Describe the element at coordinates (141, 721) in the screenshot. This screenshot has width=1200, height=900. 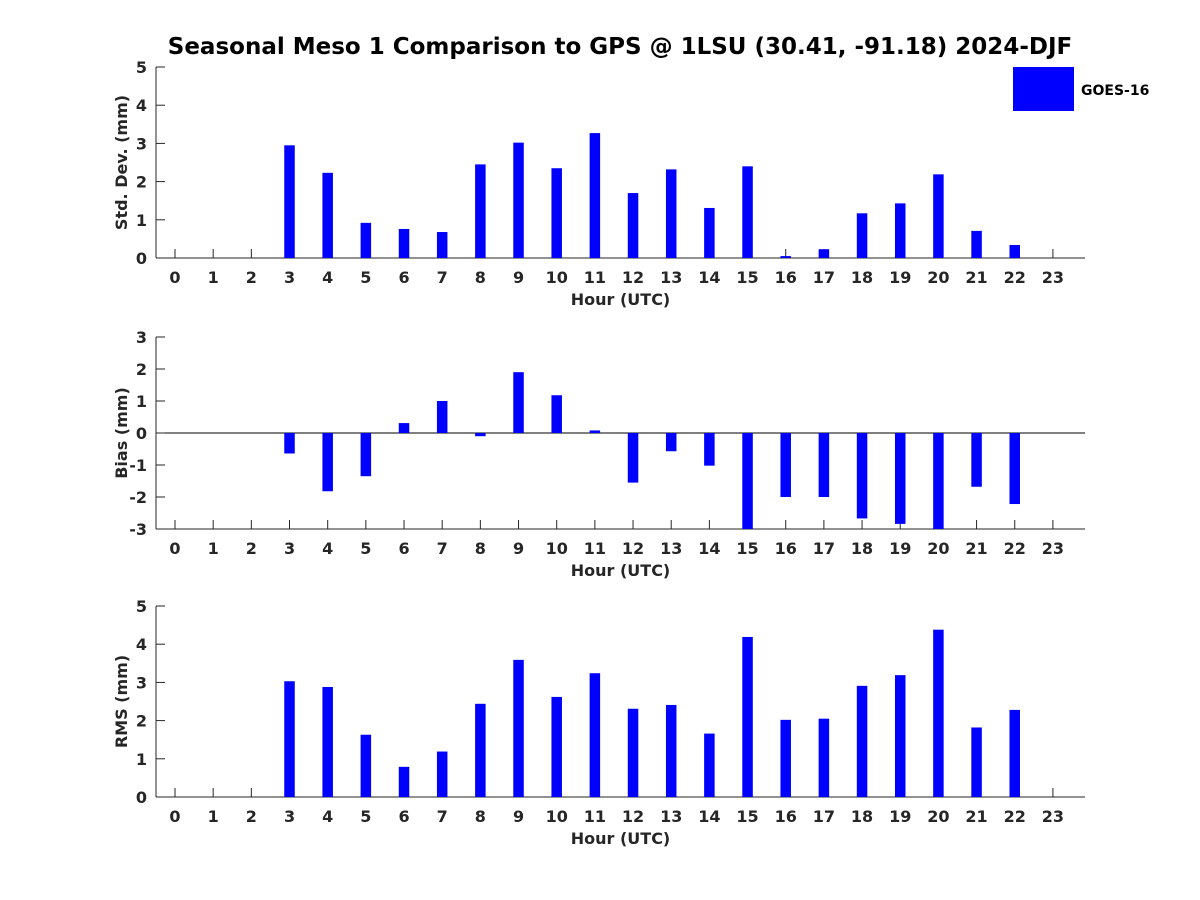
I see `y-tick-label: 2` at that location.